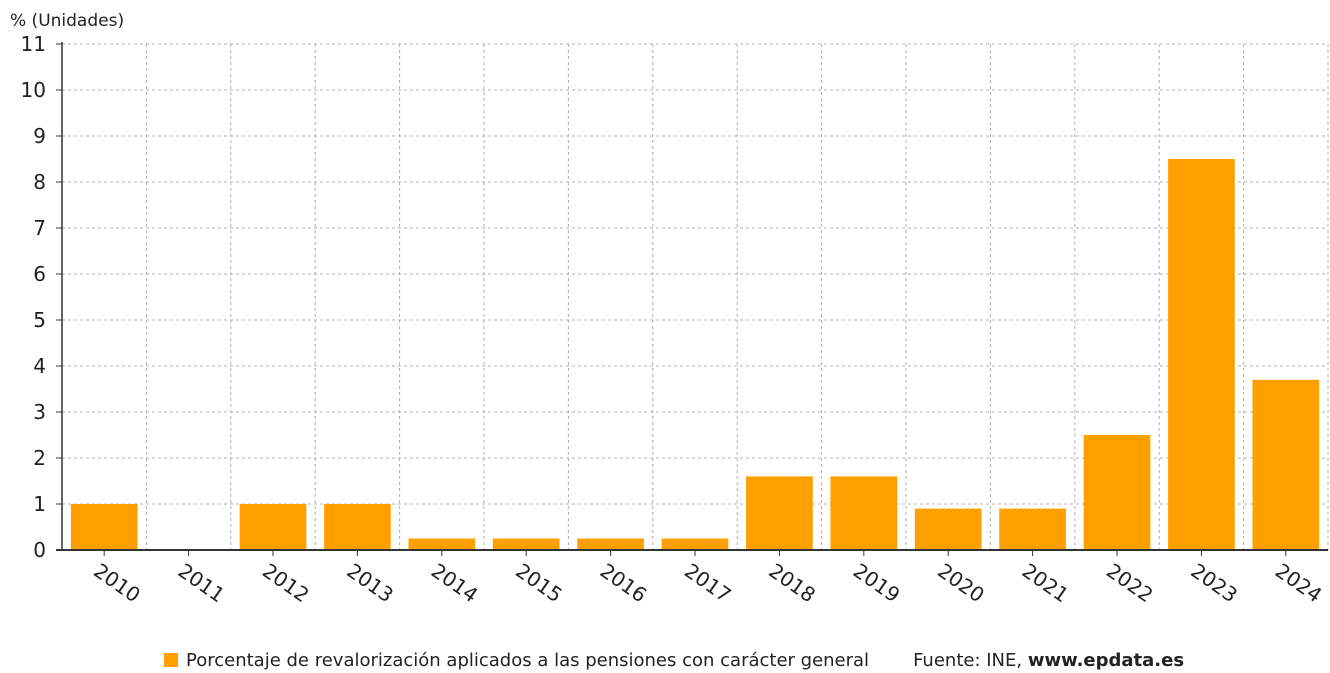 The height and width of the screenshot is (673, 1330). What do you see at coordinates (370, 582) in the screenshot?
I see `xtick-label-2013: 2013` at bounding box center [370, 582].